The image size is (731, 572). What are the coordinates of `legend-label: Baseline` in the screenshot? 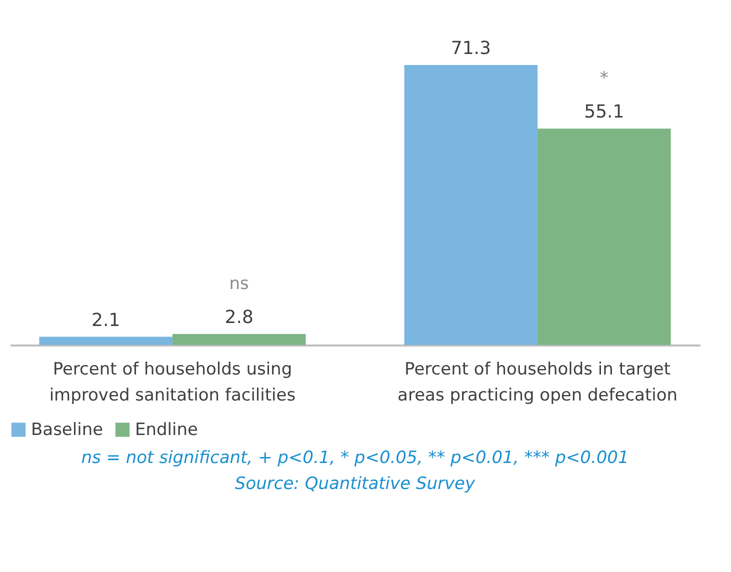 It's located at (67, 430).